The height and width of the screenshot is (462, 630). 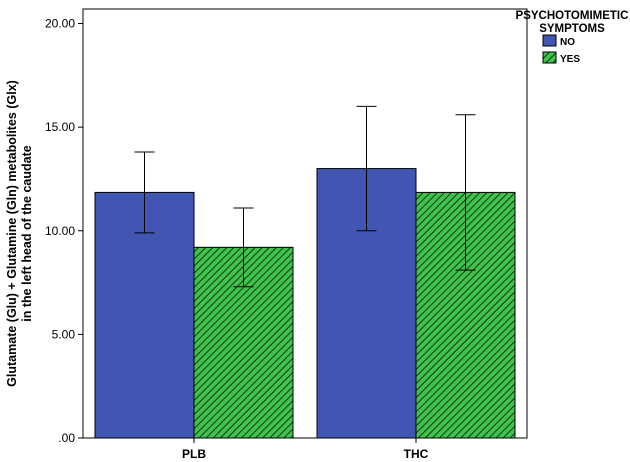 I want to click on bar-no-plb, so click(x=144, y=315).